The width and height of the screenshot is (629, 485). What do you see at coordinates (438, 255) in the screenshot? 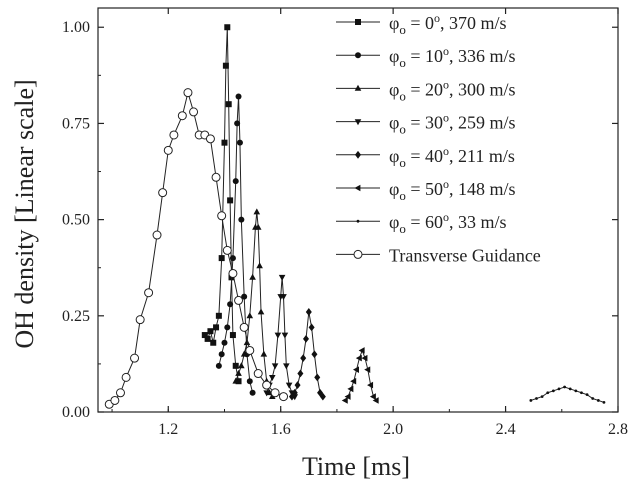
I see `legend-item: Transverse Guidance` at bounding box center [438, 255].